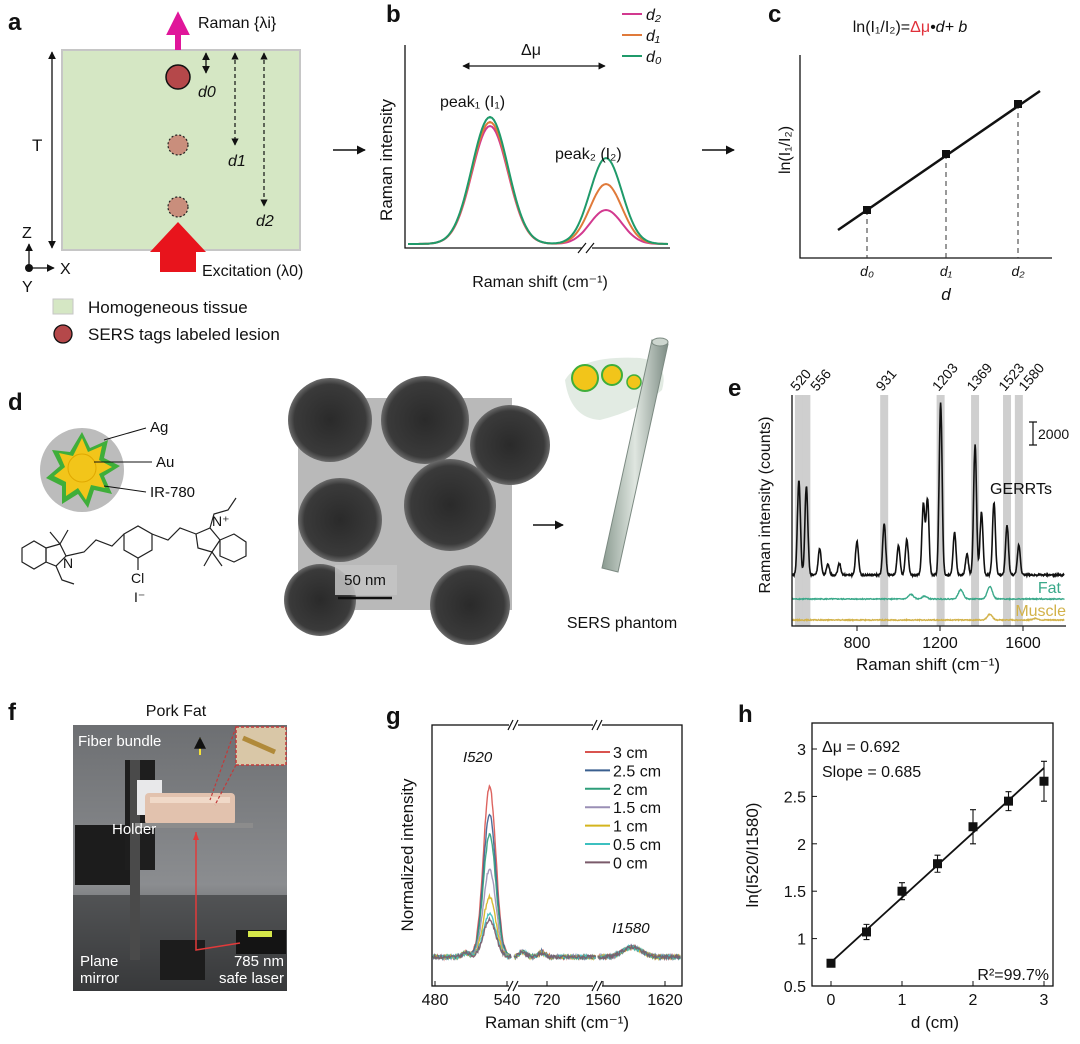  What do you see at coordinates (393, 716) in the screenshot?
I see `panel-label-g: g` at bounding box center [393, 716].